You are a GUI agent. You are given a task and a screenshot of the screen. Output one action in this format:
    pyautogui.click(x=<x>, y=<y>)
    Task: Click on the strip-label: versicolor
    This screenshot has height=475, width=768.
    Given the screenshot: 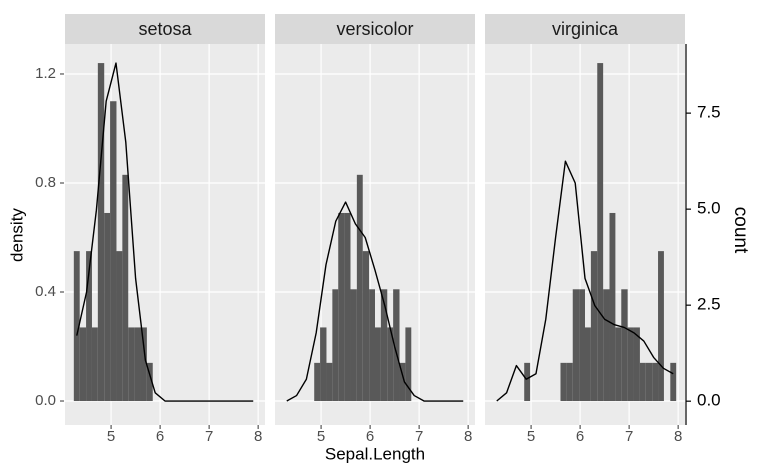 What is the action you would take?
    pyautogui.click(x=374, y=29)
    